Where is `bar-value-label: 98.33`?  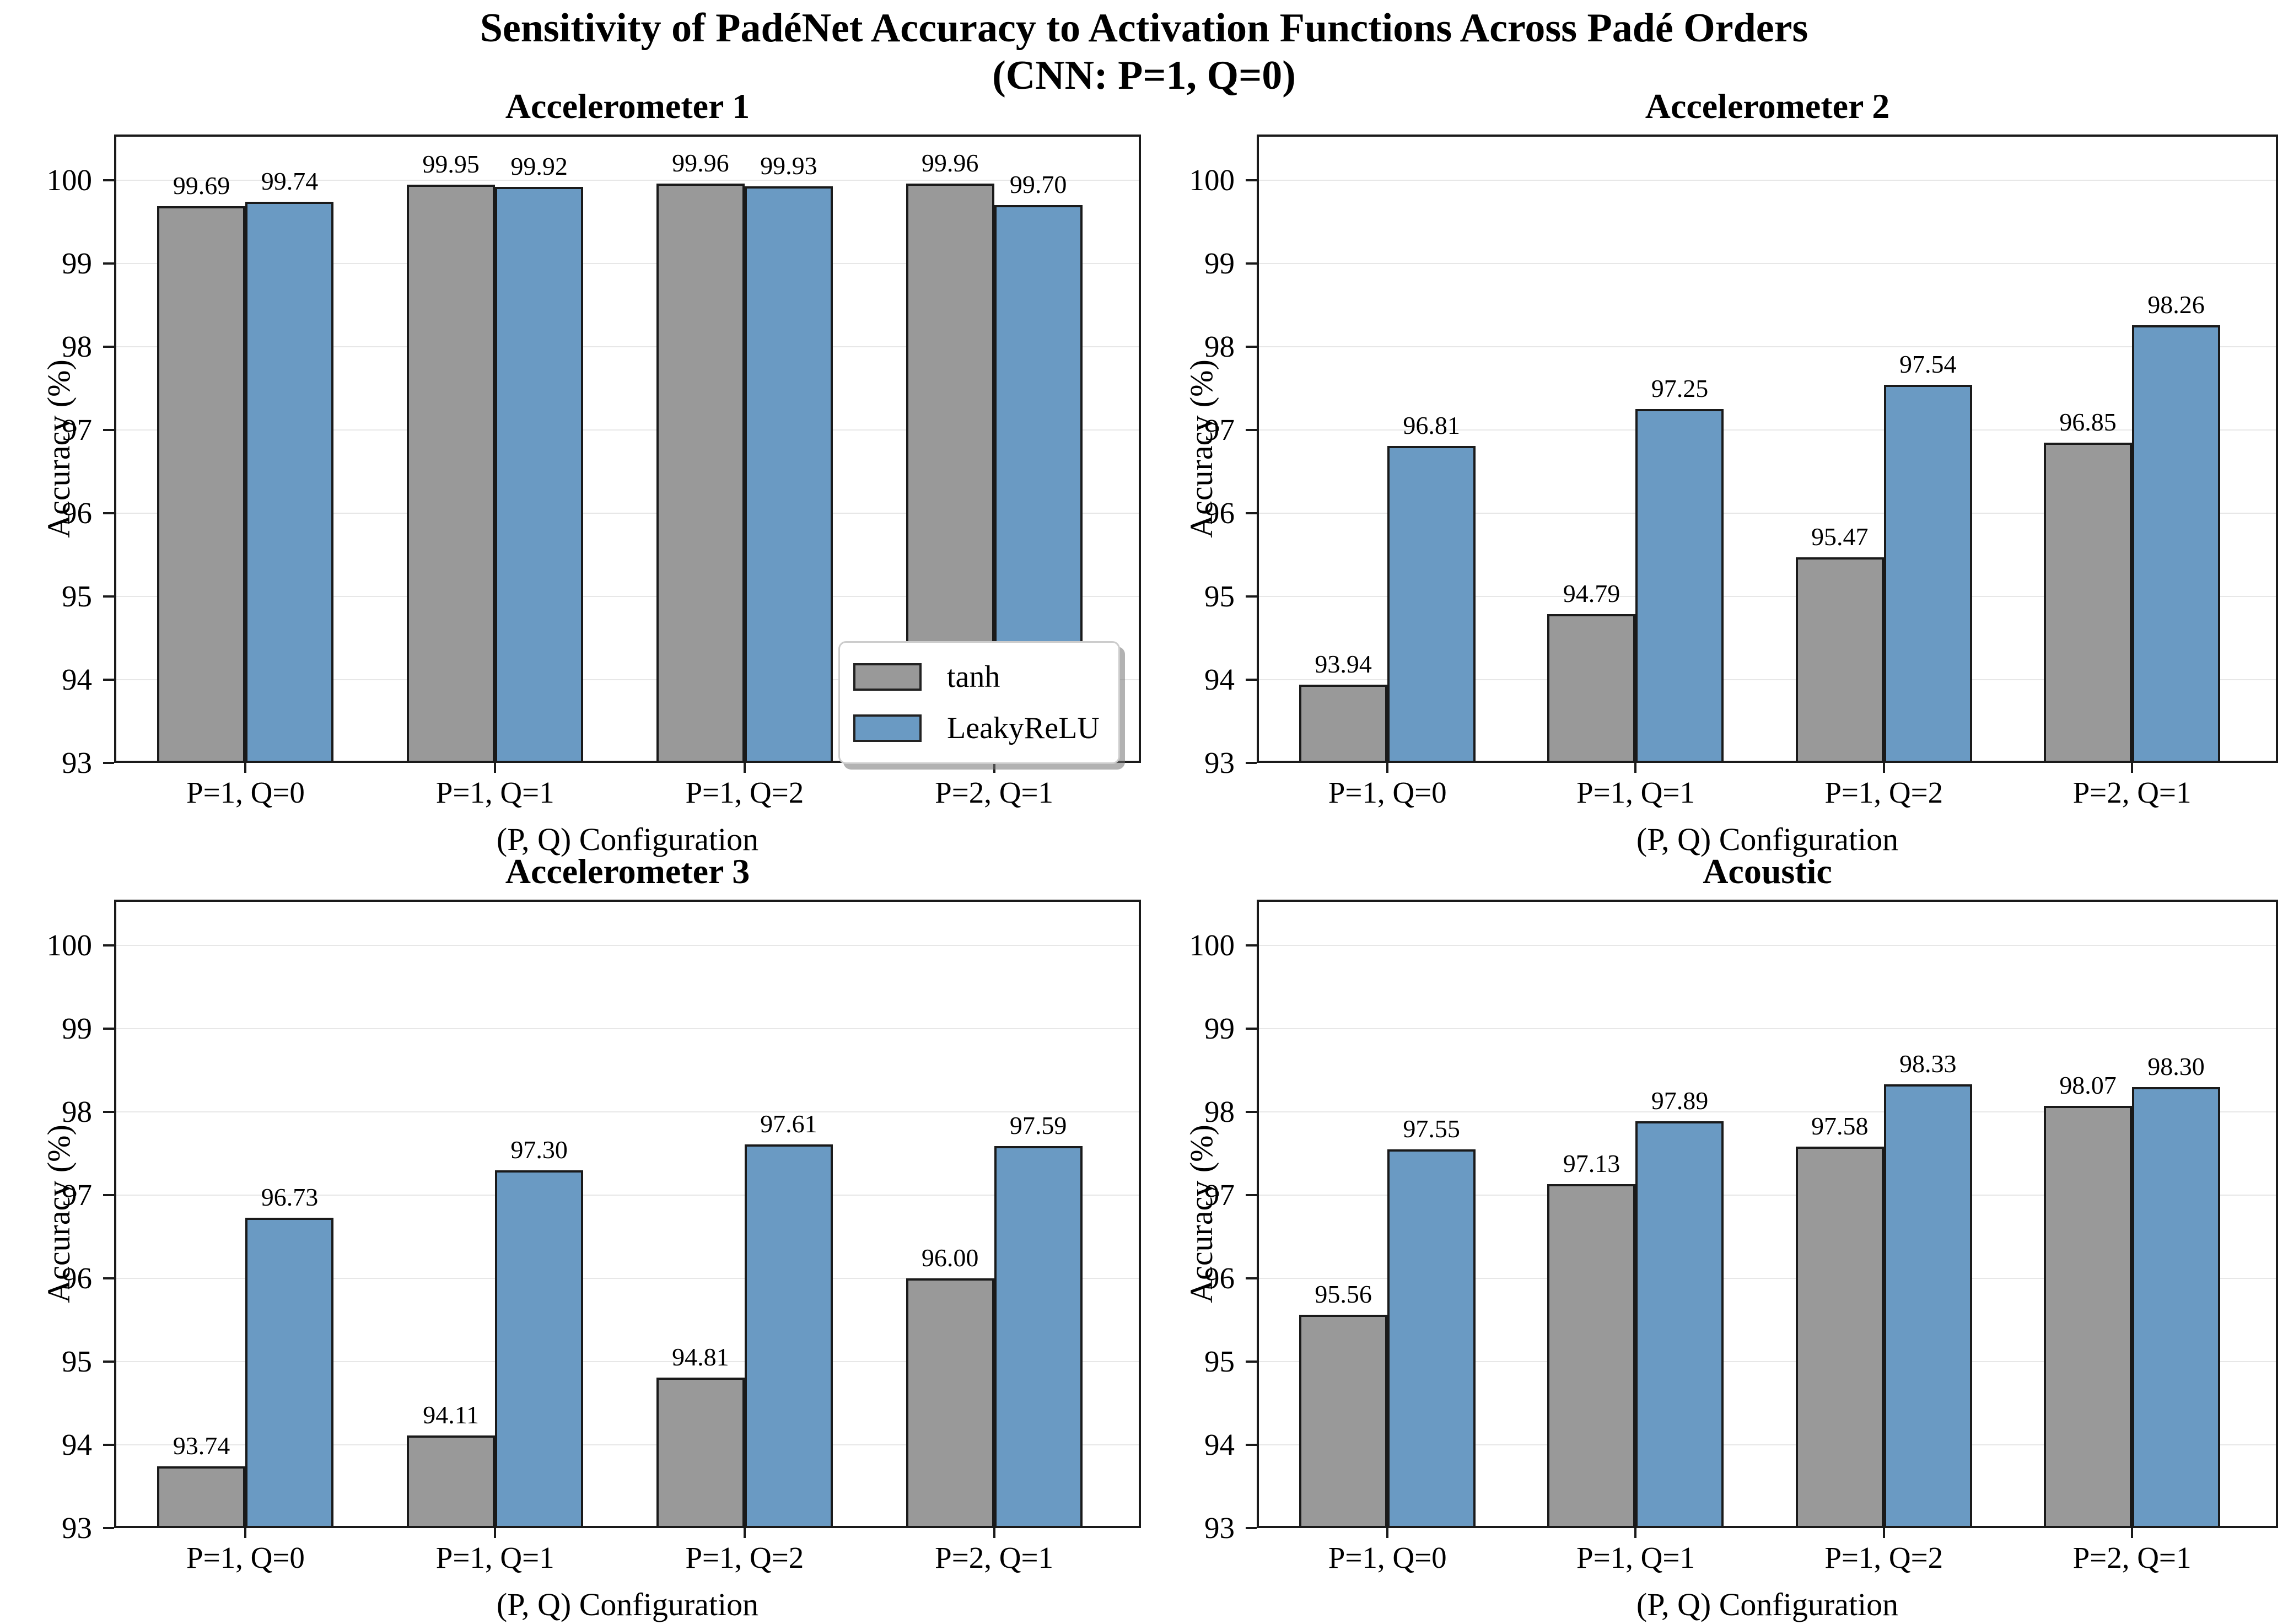
bar-value-label: 98.33 is located at coordinates (1928, 1064).